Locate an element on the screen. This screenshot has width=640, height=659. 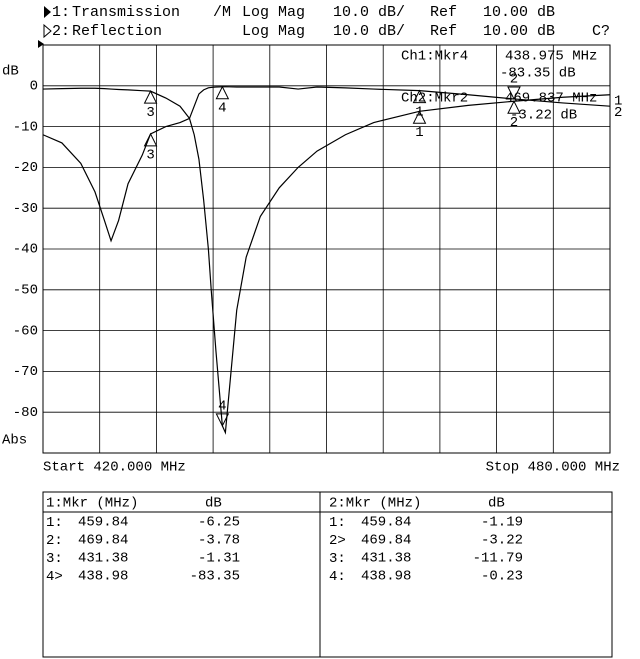
start-label: Start 420.000 MHz is located at coordinates (114, 468).